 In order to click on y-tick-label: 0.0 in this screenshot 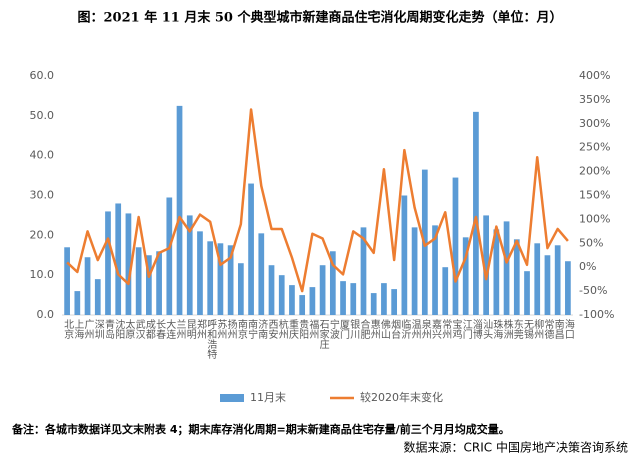, I will do `click(46, 314)`.